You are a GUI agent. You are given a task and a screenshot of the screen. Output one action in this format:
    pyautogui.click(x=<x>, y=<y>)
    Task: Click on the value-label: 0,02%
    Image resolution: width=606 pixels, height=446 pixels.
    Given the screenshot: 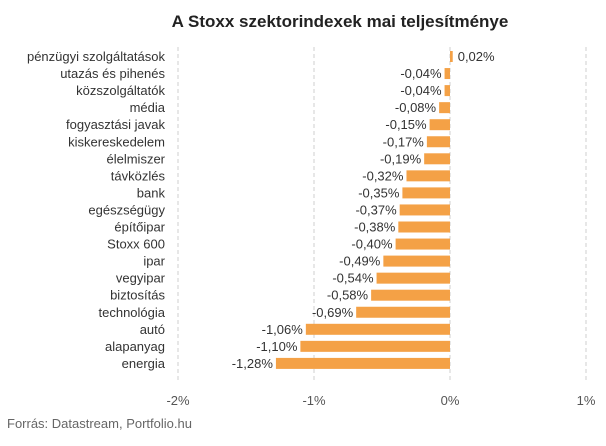 What is the action you would take?
    pyautogui.click(x=476, y=56)
    